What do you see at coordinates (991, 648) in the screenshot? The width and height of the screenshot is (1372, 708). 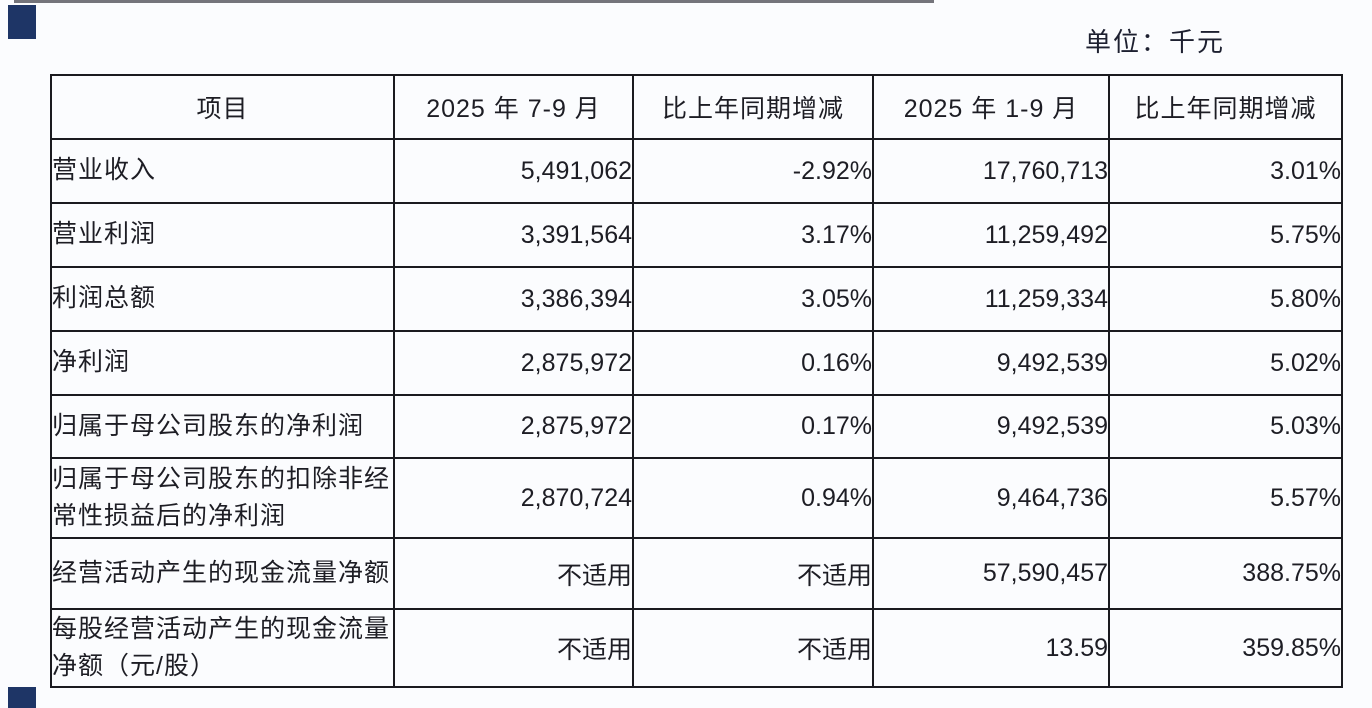 I see `row-ytd-value: 13.59` at bounding box center [991, 648].